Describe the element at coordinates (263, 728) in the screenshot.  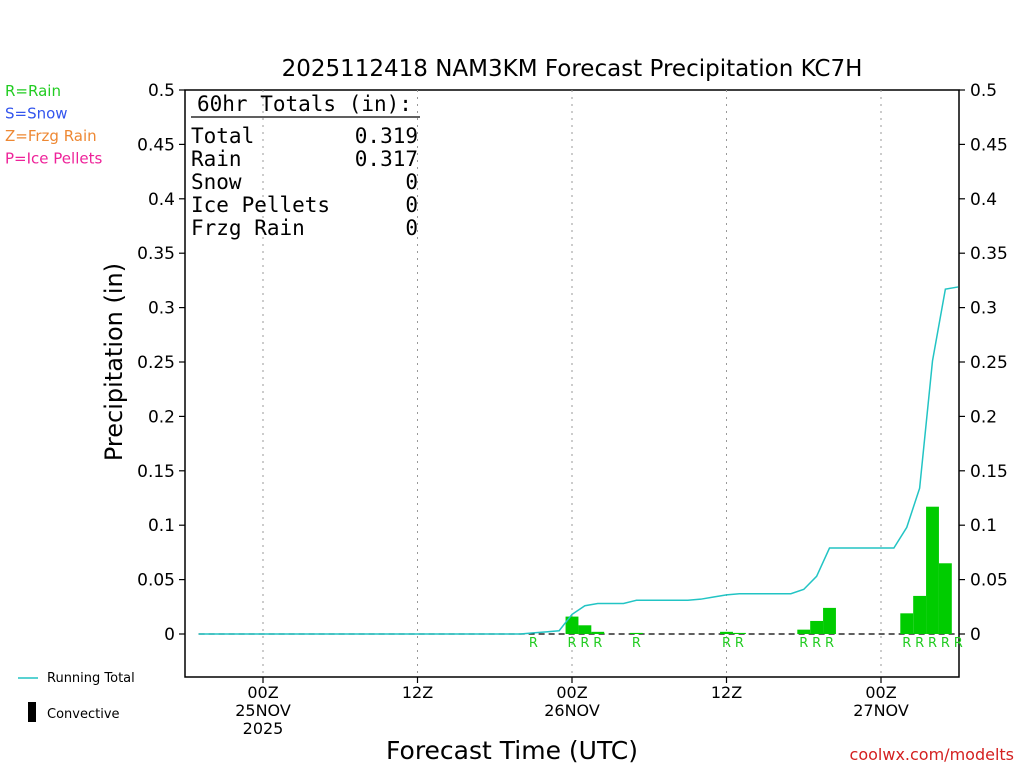
I see `x-tick-label: 2025` at that location.